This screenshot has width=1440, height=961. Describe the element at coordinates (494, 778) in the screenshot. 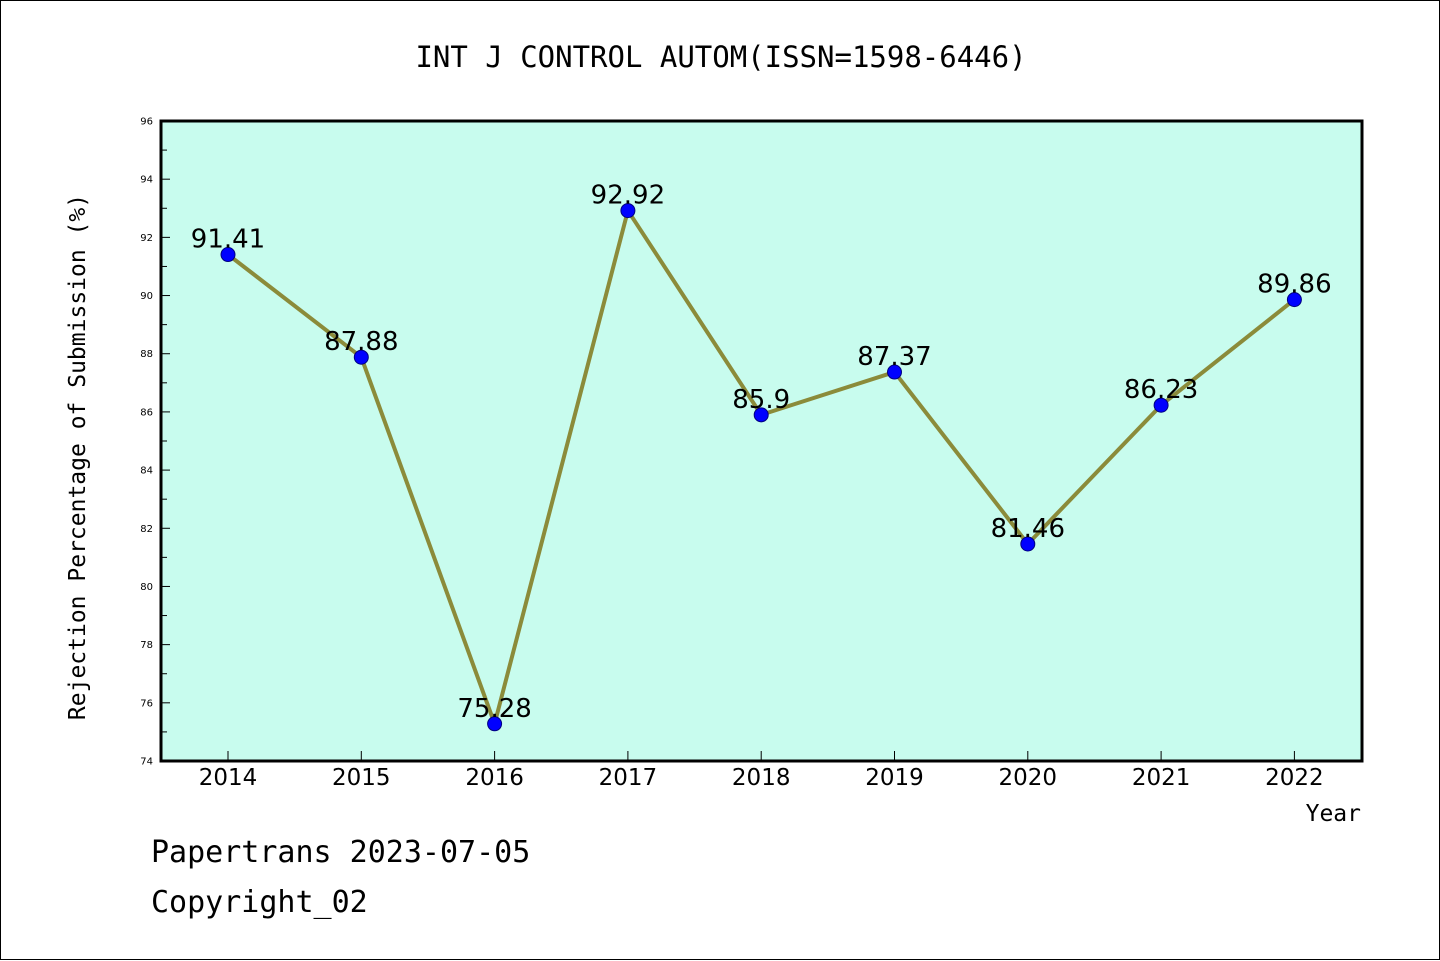

I see `x-tick-label: 2016` at that location.